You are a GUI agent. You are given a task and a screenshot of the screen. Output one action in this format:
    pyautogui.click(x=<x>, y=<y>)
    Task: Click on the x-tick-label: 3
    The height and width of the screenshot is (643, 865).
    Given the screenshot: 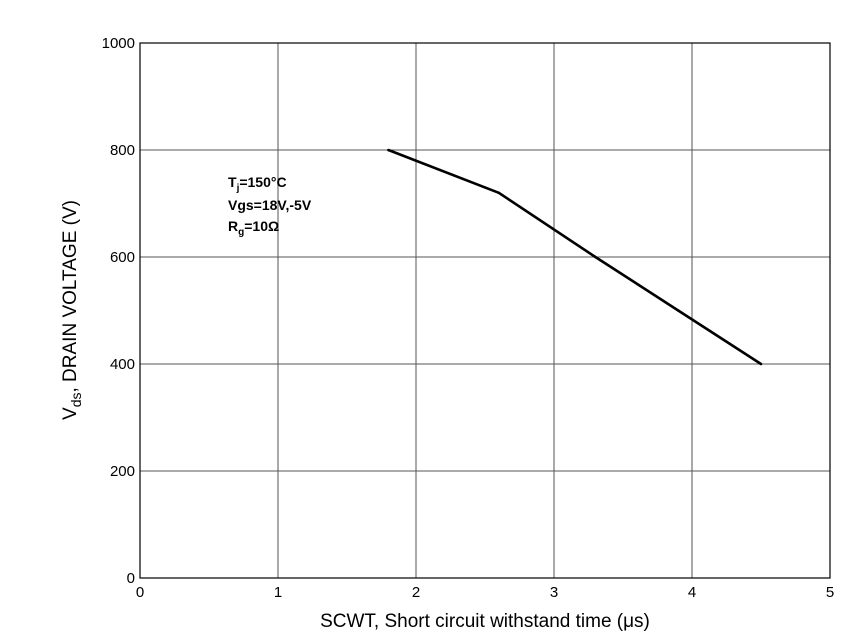 What is the action you would take?
    pyautogui.click(x=554, y=592)
    